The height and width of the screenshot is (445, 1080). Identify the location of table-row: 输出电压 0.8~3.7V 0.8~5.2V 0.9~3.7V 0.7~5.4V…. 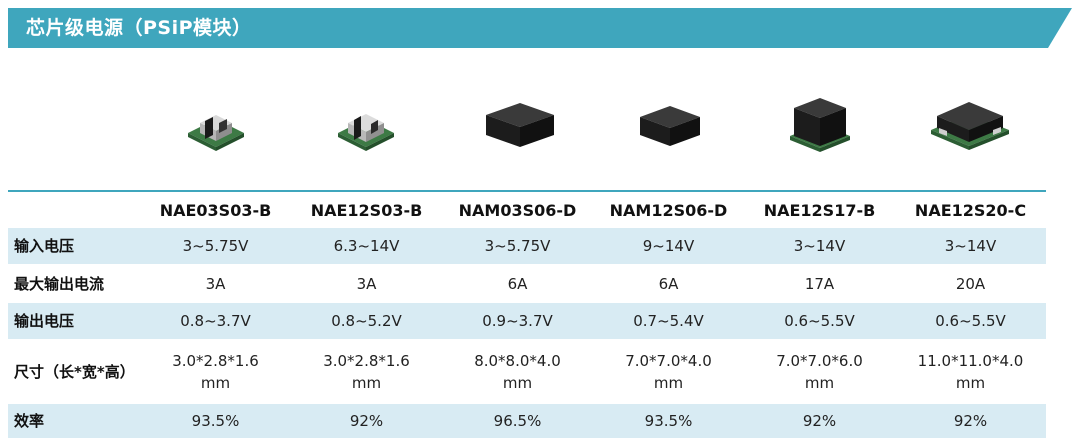
(527, 321).